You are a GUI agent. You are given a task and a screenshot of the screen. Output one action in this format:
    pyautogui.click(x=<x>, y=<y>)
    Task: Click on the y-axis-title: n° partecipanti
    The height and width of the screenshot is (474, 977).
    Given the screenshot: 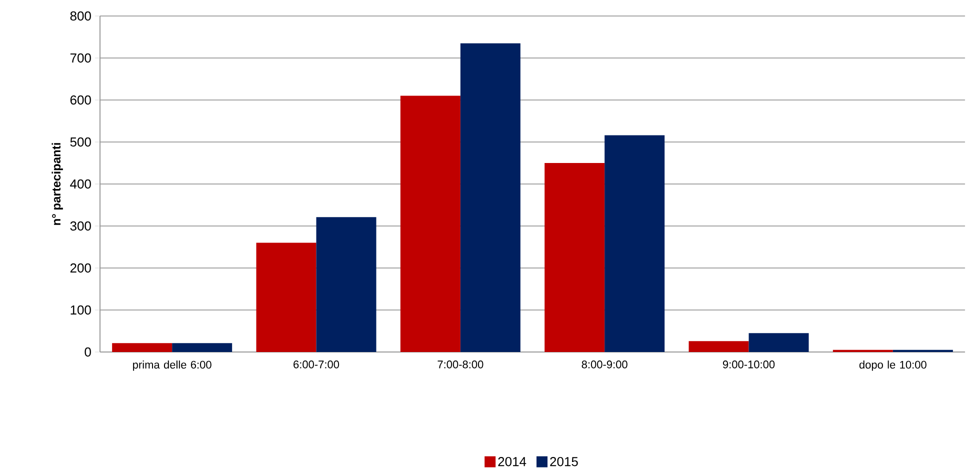 What is the action you would take?
    pyautogui.click(x=57, y=184)
    